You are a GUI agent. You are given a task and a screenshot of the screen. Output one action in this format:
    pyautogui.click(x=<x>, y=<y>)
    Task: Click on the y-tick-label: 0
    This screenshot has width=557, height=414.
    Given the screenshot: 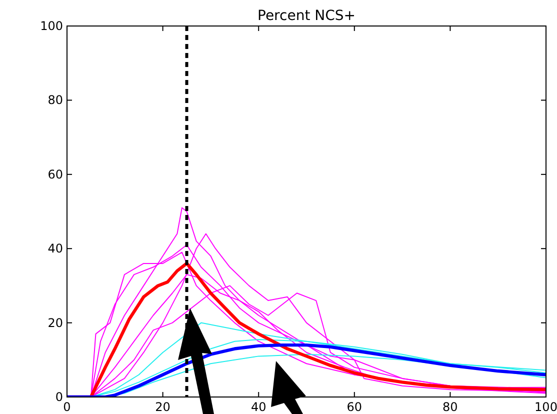 What is the action you would take?
    pyautogui.click(x=59, y=397)
    